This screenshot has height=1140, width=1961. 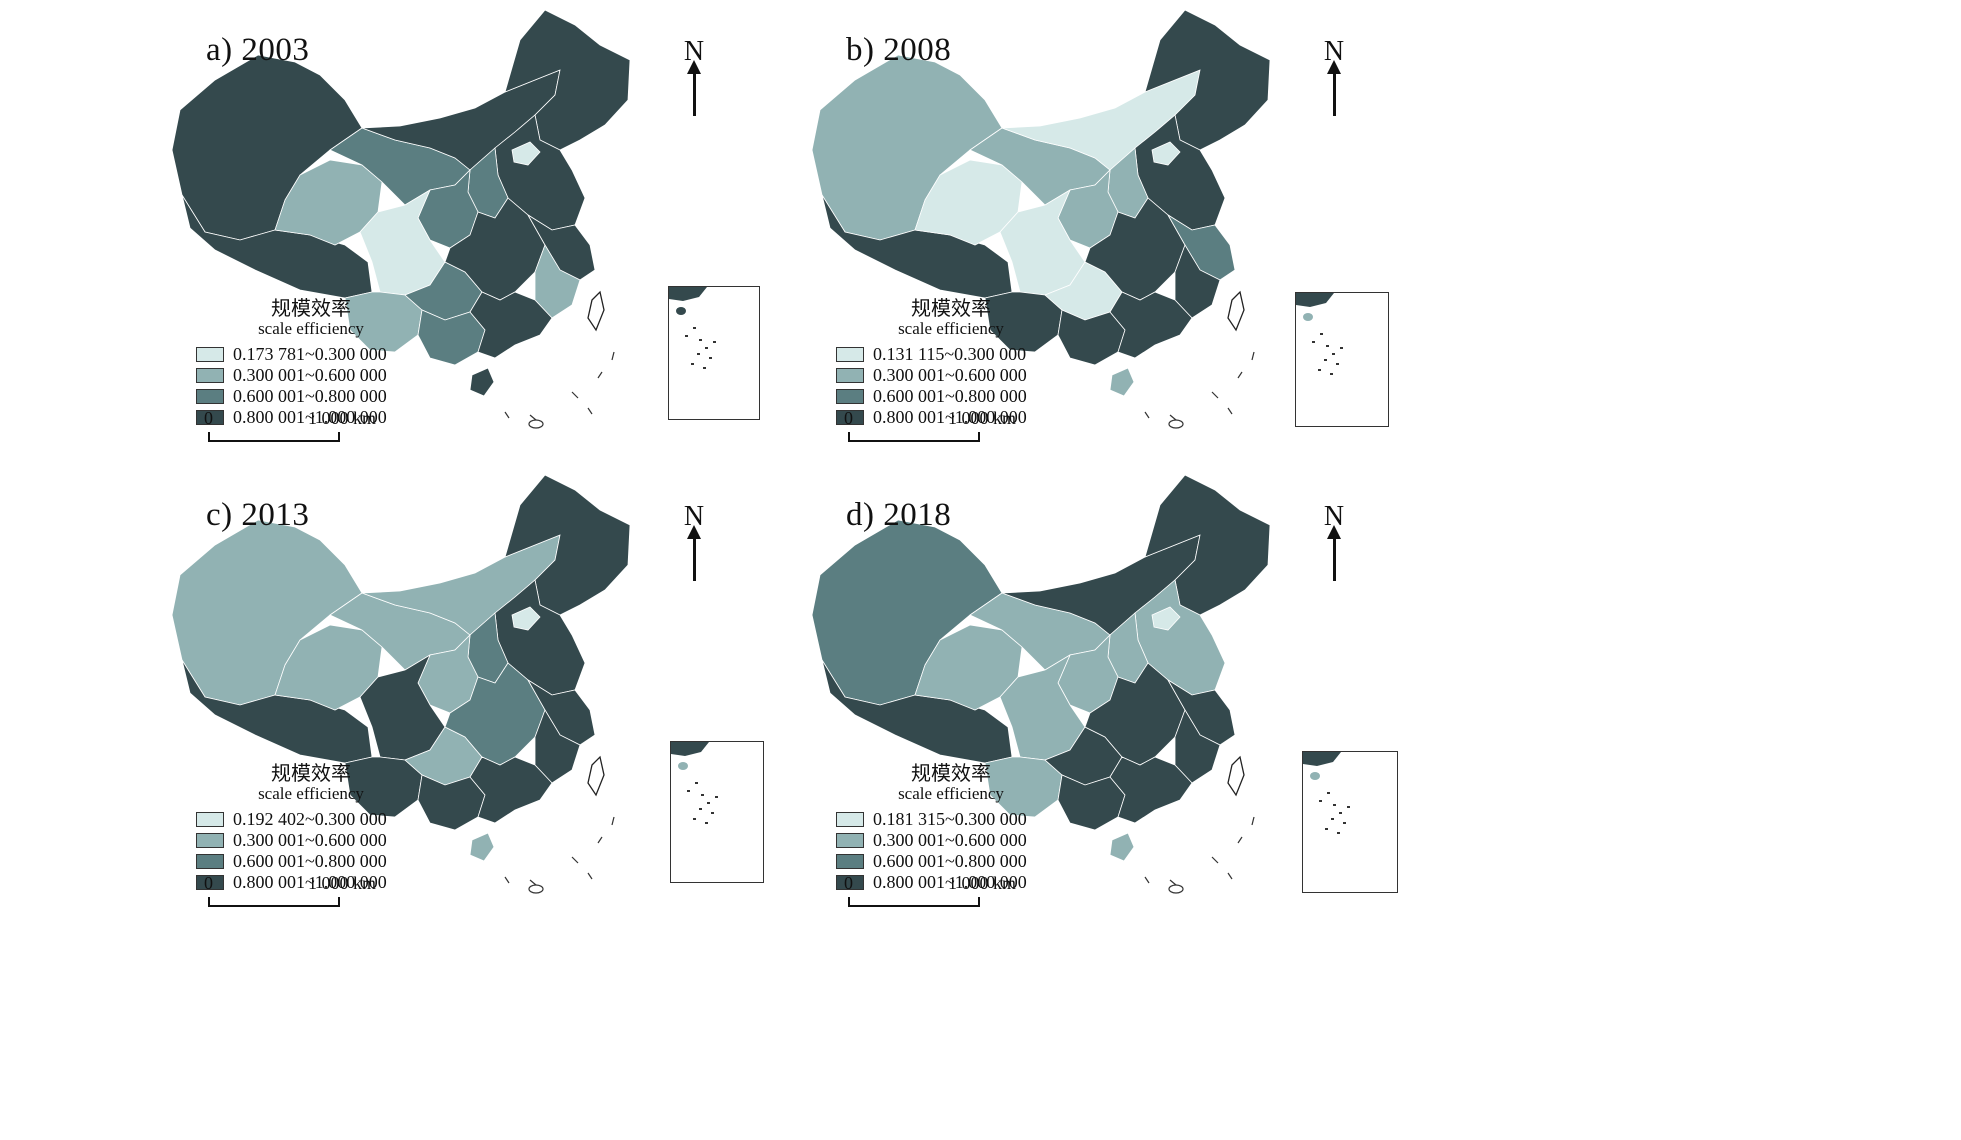 I want to click on panel-title: a) 2003, so click(x=258, y=50).